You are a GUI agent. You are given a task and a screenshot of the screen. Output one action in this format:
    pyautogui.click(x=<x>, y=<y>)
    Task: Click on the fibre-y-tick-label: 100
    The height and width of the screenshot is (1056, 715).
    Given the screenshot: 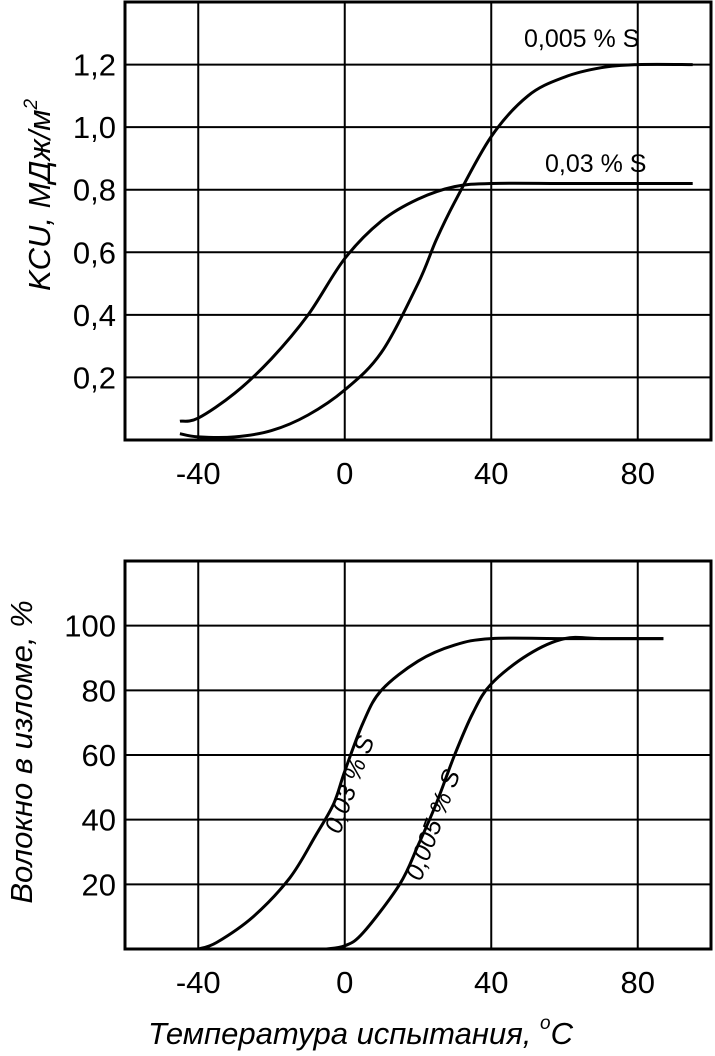 What is the action you would take?
    pyautogui.click(x=90, y=626)
    